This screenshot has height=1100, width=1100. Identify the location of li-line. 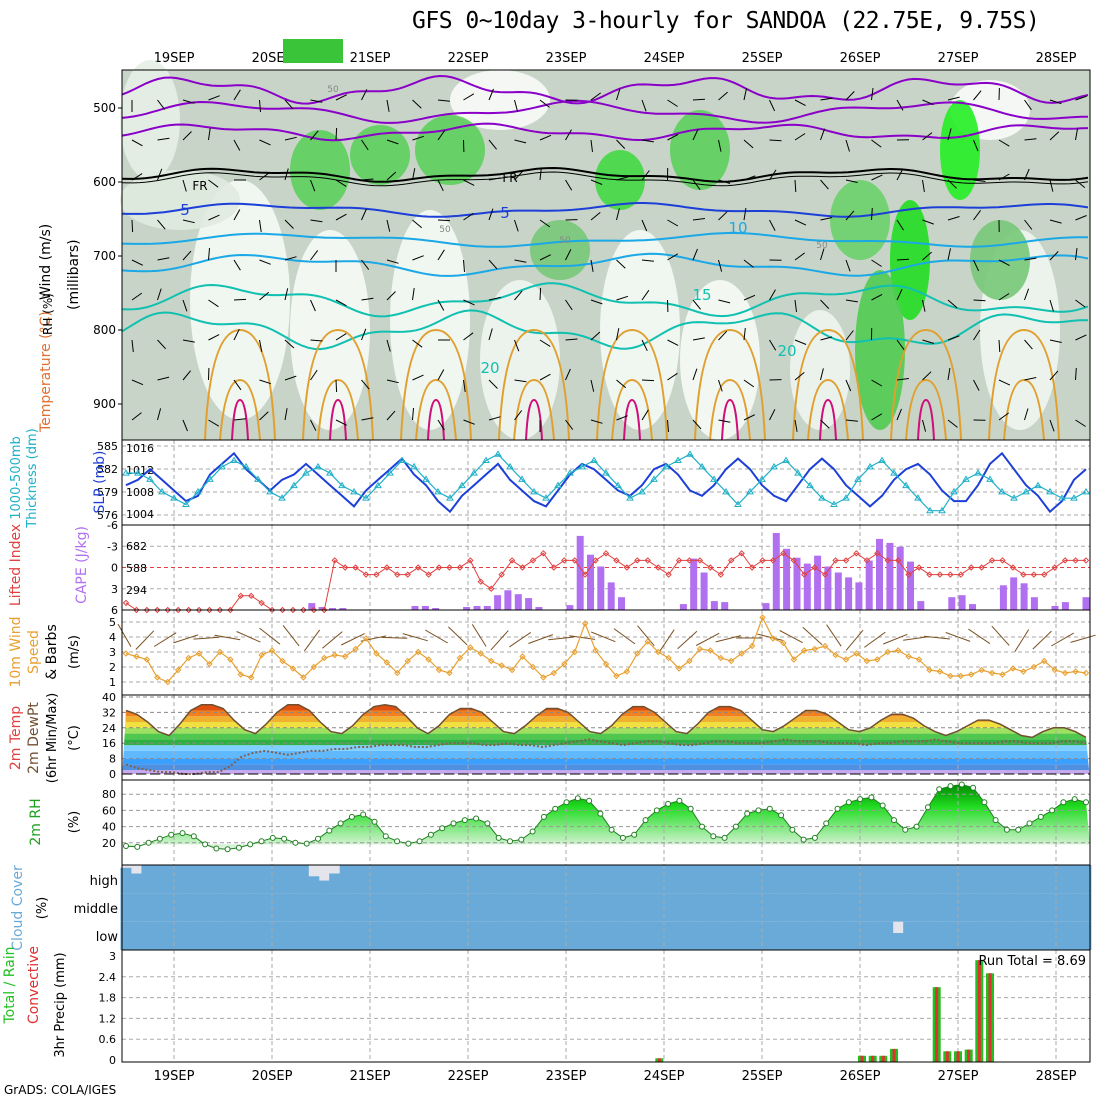
(605, 581).